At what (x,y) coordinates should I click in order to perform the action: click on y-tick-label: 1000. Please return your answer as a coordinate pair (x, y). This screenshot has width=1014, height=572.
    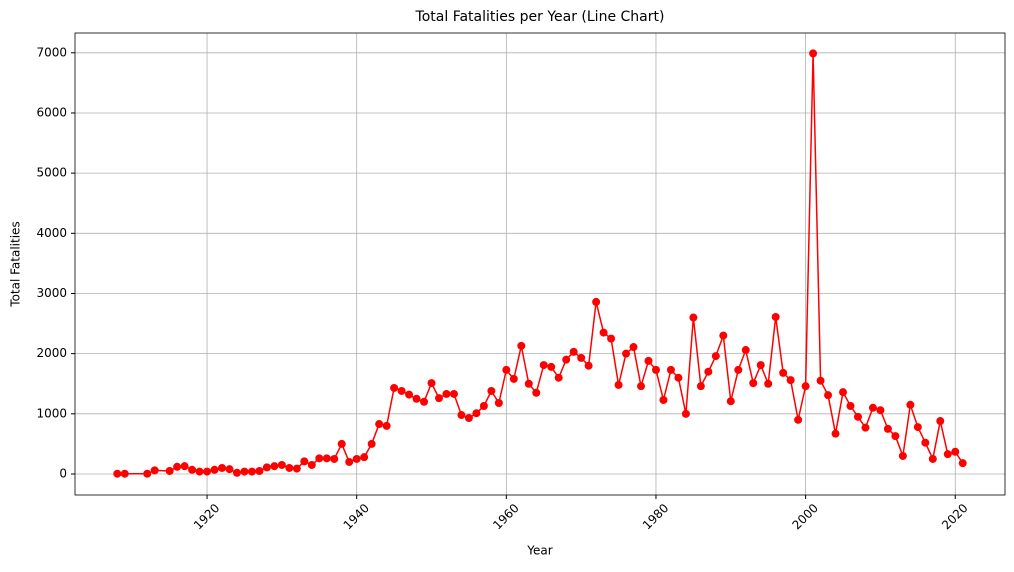
    Looking at the image, I should click on (51, 413).